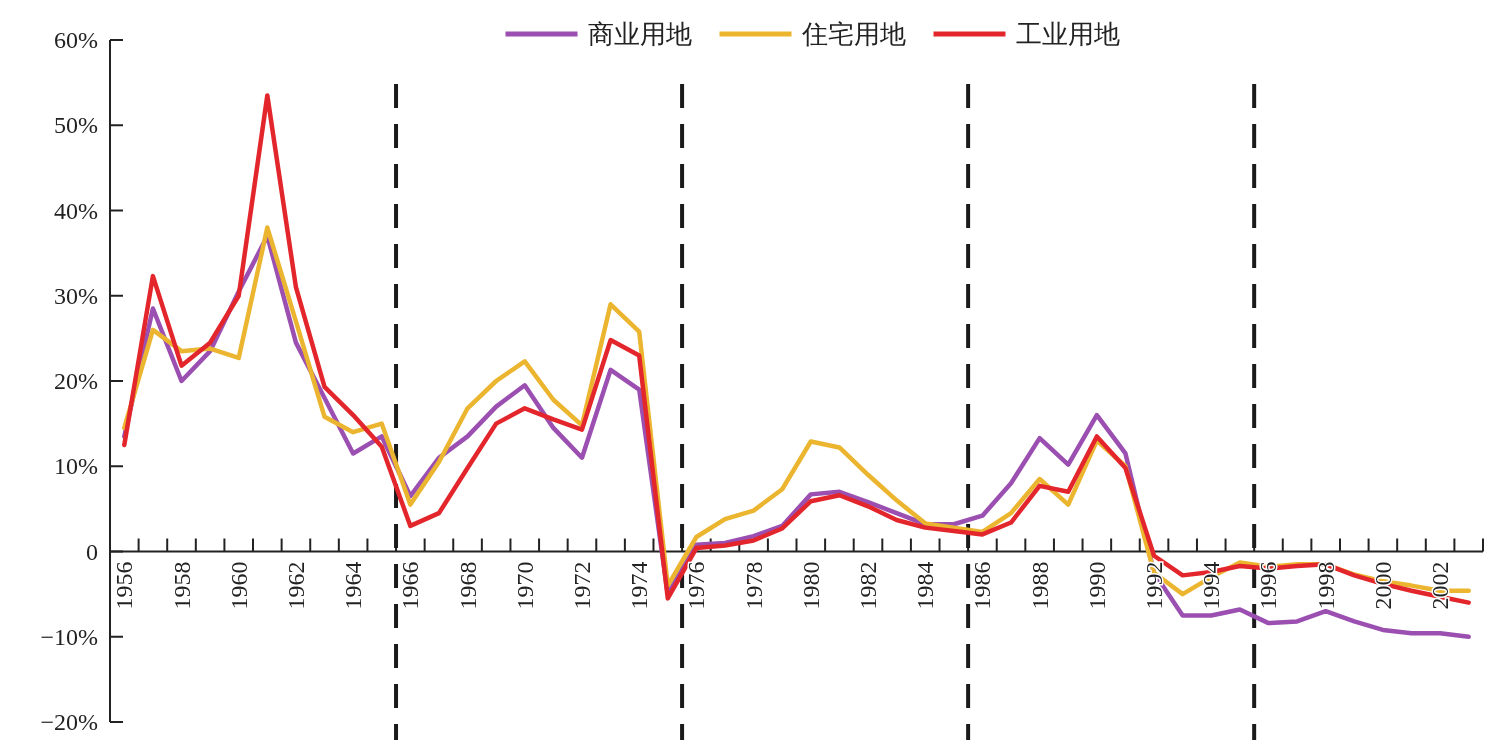  Describe the element at coordinates (753, 585) in the screenshot. I see `x-tick-label: 1978` at that location.